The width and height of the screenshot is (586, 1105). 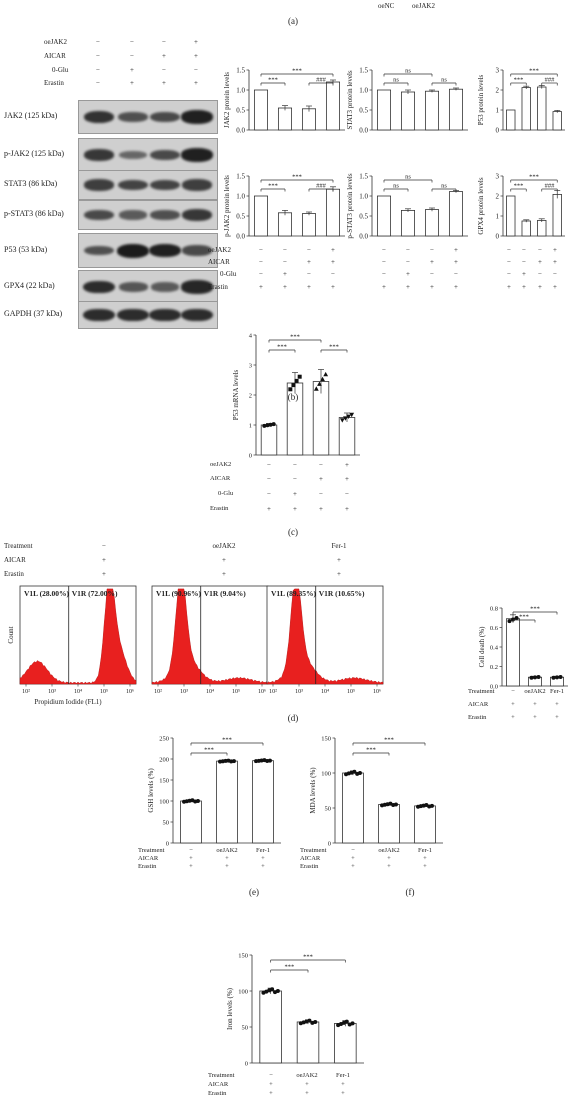 What do you see at coordinates (313, 790) in the screenshot?
I see `y-axis-label: MDA levels (%)` at bounding box center [313, 790].